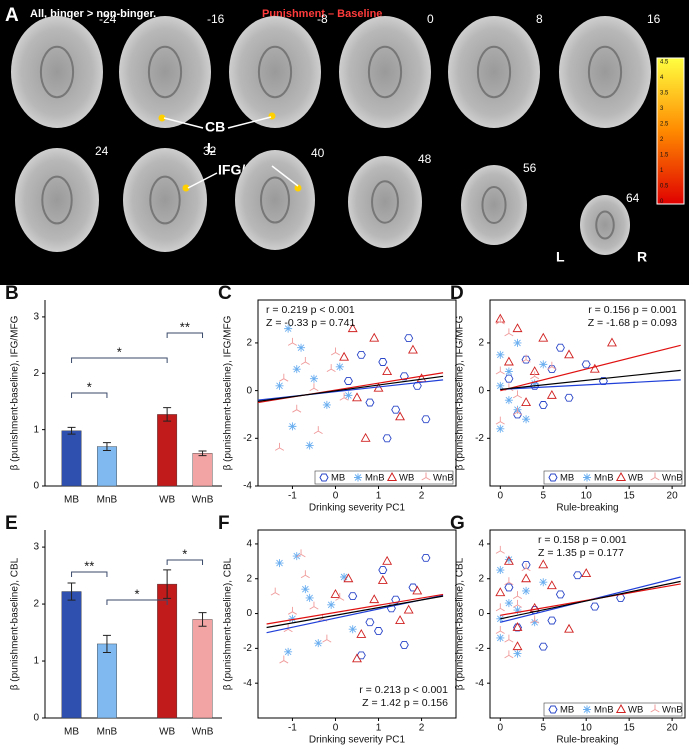  I want to click on y-tick-label: -2, so click(479, 438).